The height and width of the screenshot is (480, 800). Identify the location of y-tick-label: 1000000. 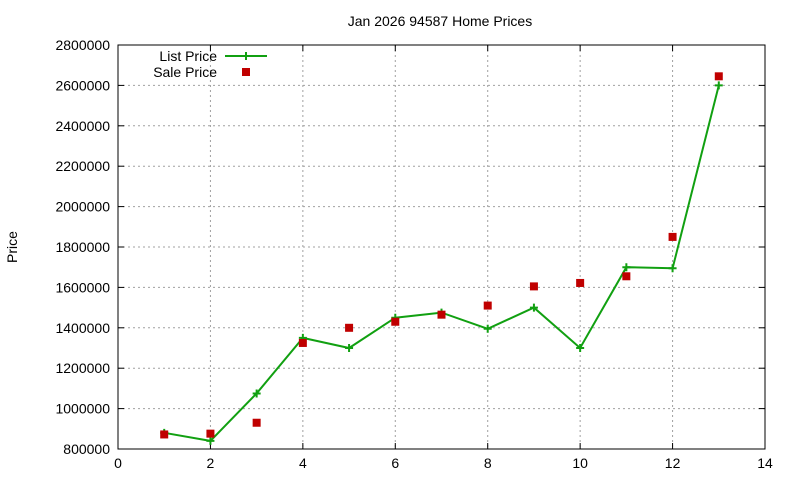
(82, 409).